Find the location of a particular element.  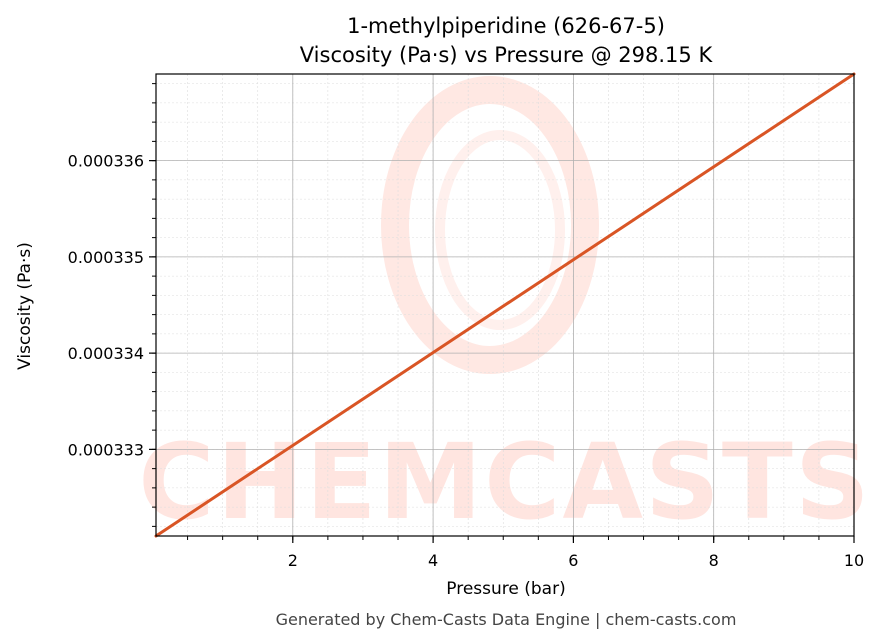

x-axis: 2 4 6 8 10 is located at coordinates (525, 553).